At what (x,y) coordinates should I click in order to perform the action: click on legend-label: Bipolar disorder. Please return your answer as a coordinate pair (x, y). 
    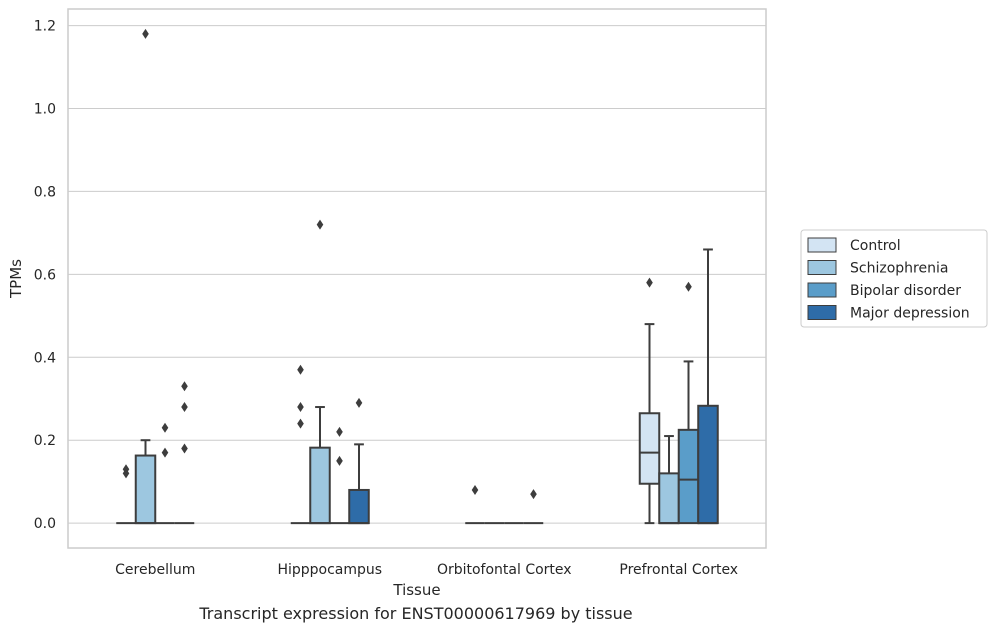
    Looking at the image, I should click on (905, 291).